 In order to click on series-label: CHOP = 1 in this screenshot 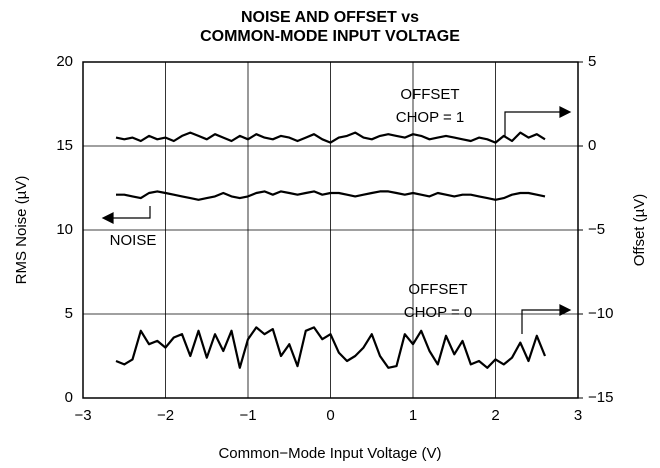, I will do `click(430, 117)`.